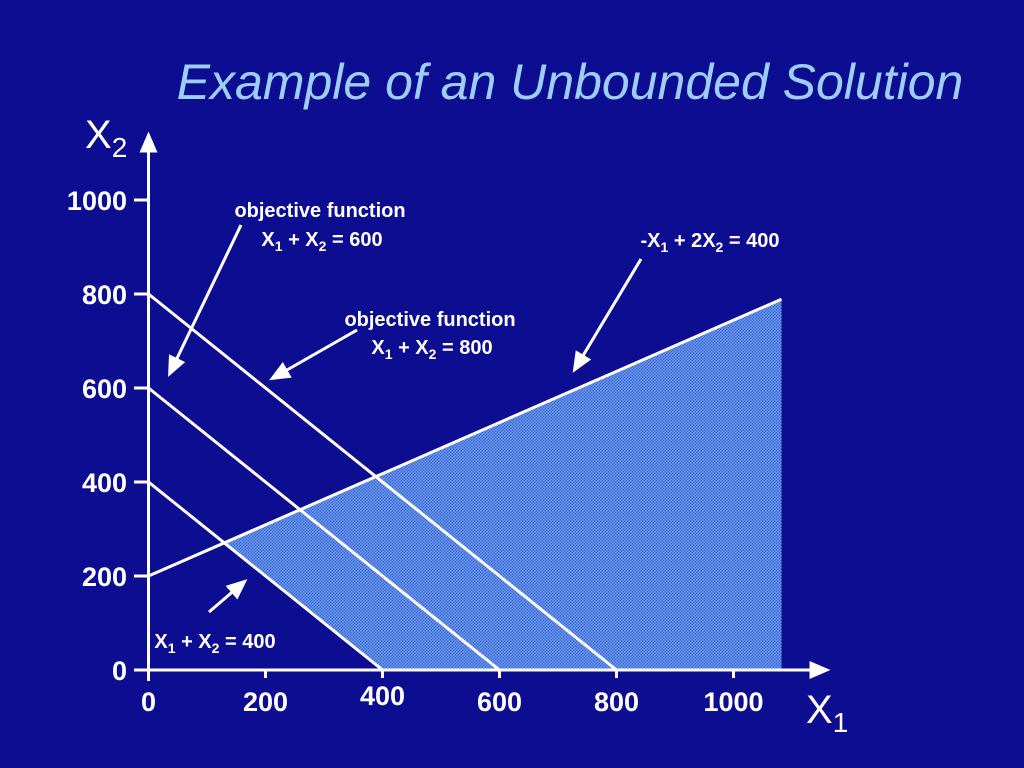  What do you see at coordinates (265, 702) in the screenshot?
I see `x-tick-label: 200` at bounding box center [265, 702].